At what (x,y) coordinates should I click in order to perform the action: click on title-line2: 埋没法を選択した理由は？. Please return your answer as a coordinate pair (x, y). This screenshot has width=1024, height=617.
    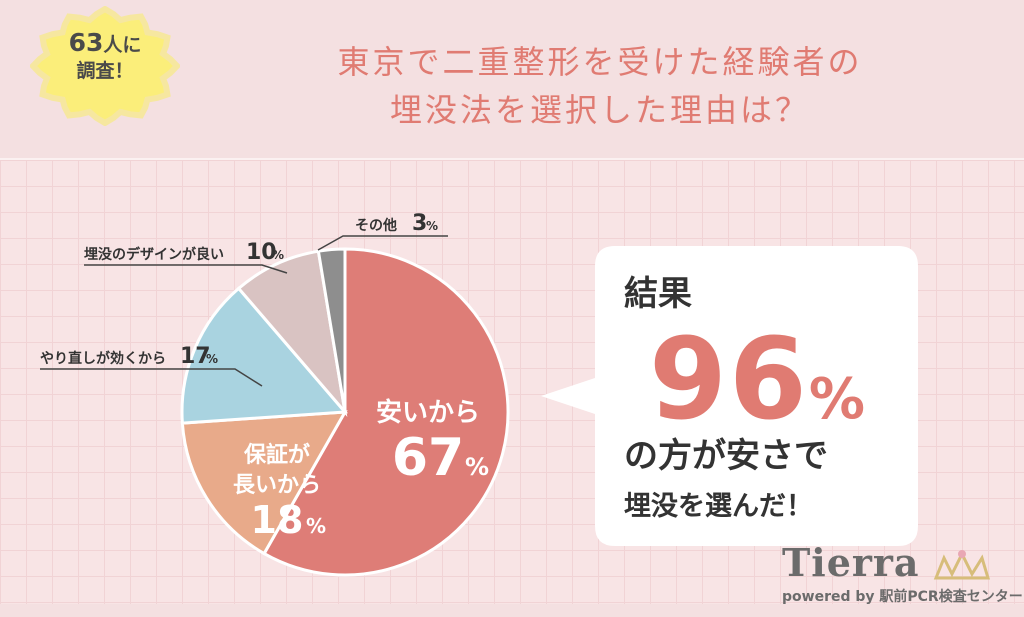
    Looking at the image, I should click on (599, 110).